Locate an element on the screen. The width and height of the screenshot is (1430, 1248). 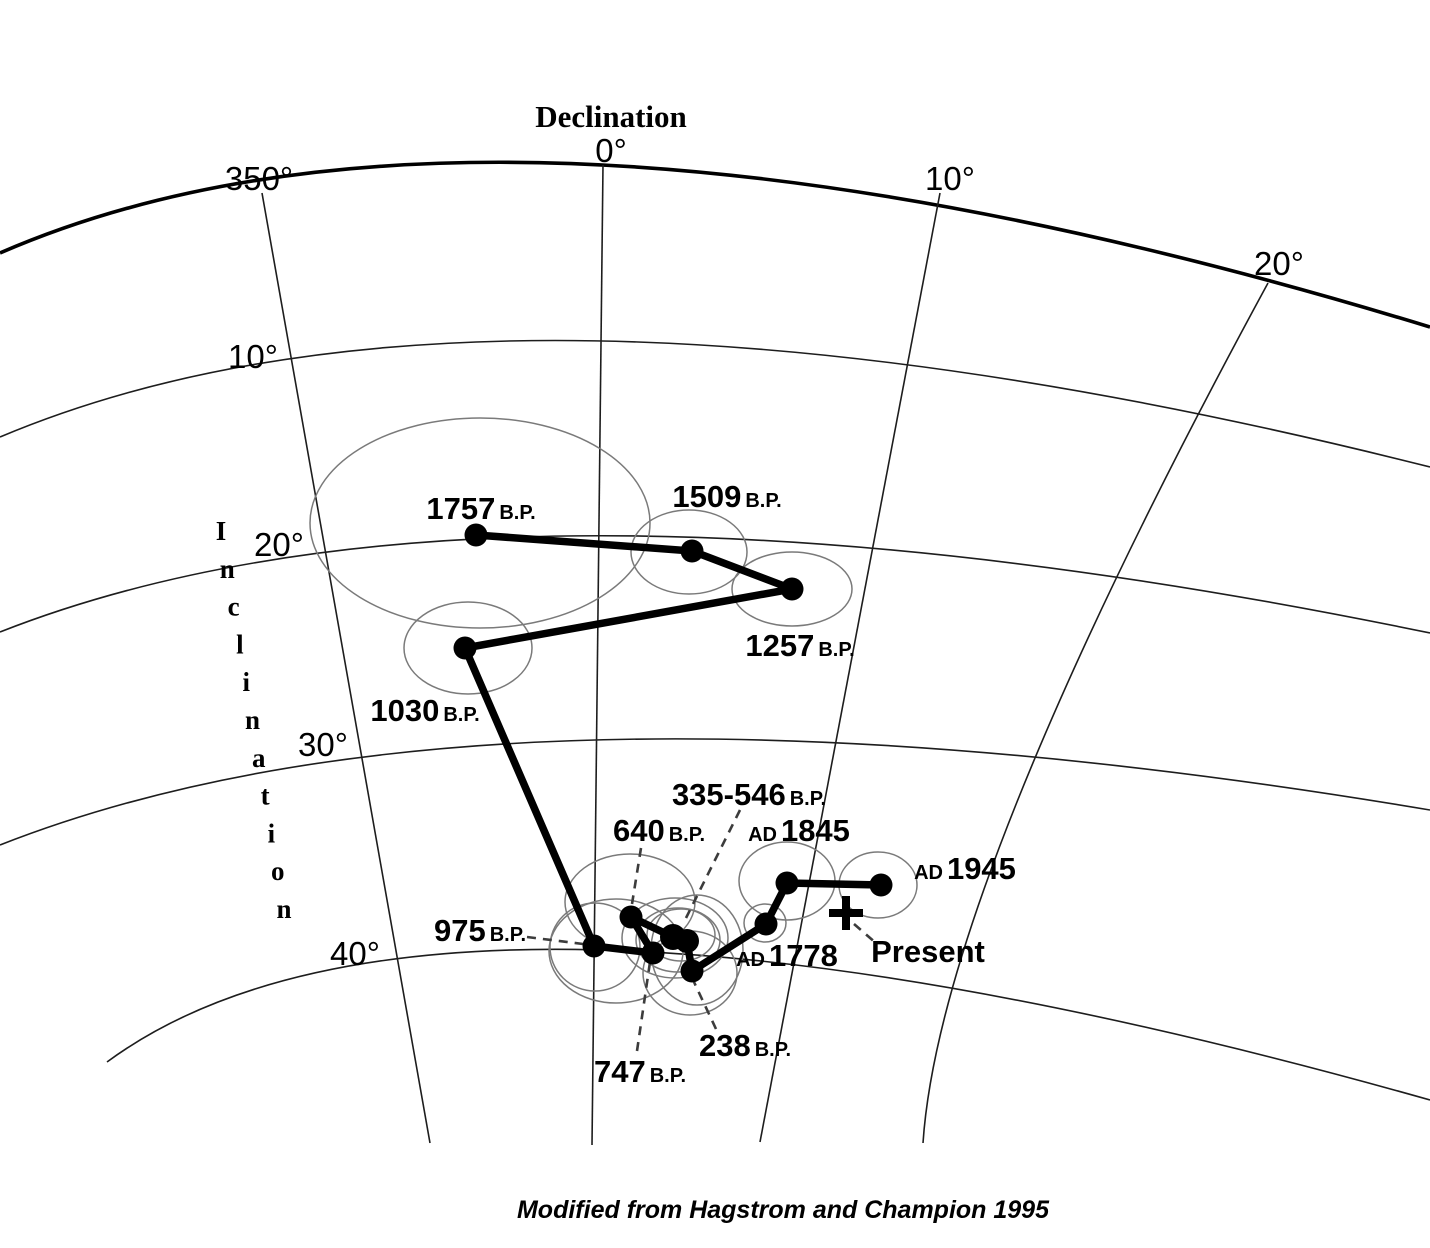
data-point-975-bp is located at coordinates (594, 946).